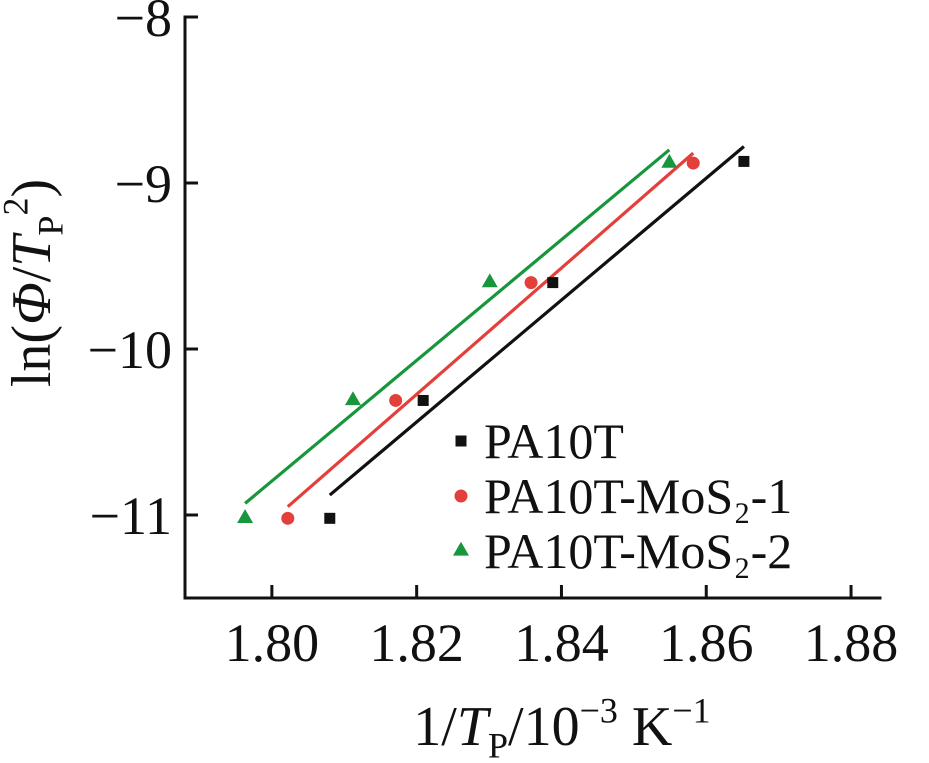 Image resolution: width=929 pixels, height=763 pixels. Describe the element at coordinates (50, 226) in the screenshot. I see `y-axis-label-part: P` at that location.